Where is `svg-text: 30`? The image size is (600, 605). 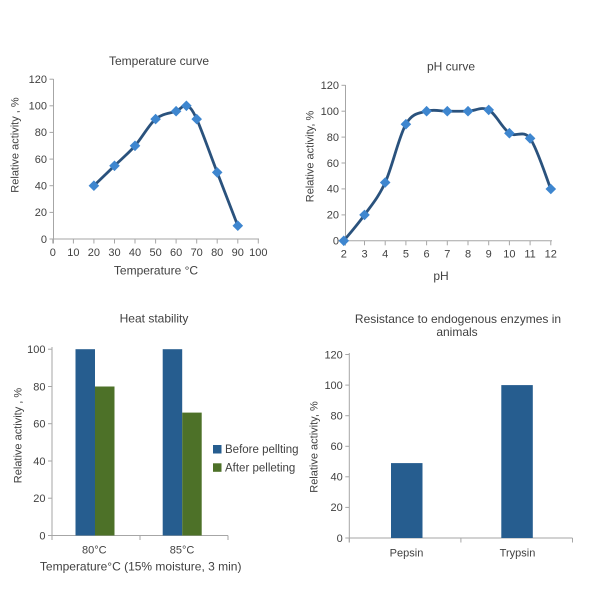
svg-text: 30 is located at coordinates (114, 253).